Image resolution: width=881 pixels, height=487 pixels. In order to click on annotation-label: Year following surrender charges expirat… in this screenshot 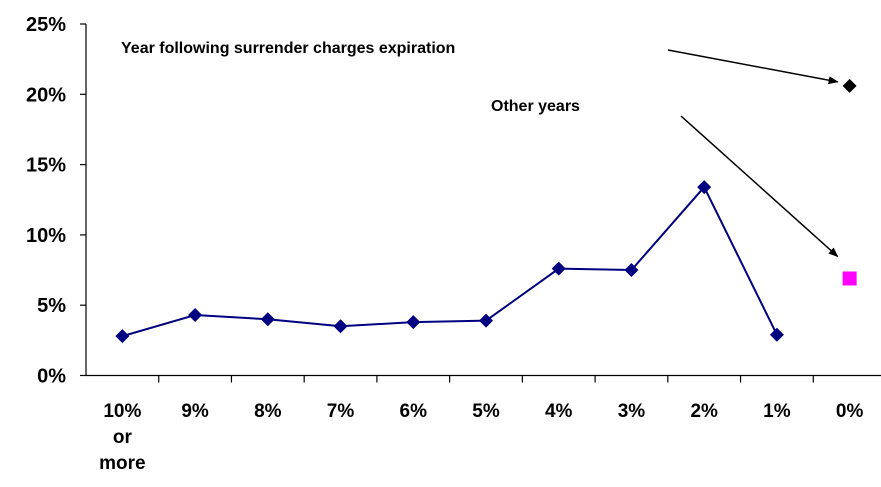, I will do `click(288, 48)`.